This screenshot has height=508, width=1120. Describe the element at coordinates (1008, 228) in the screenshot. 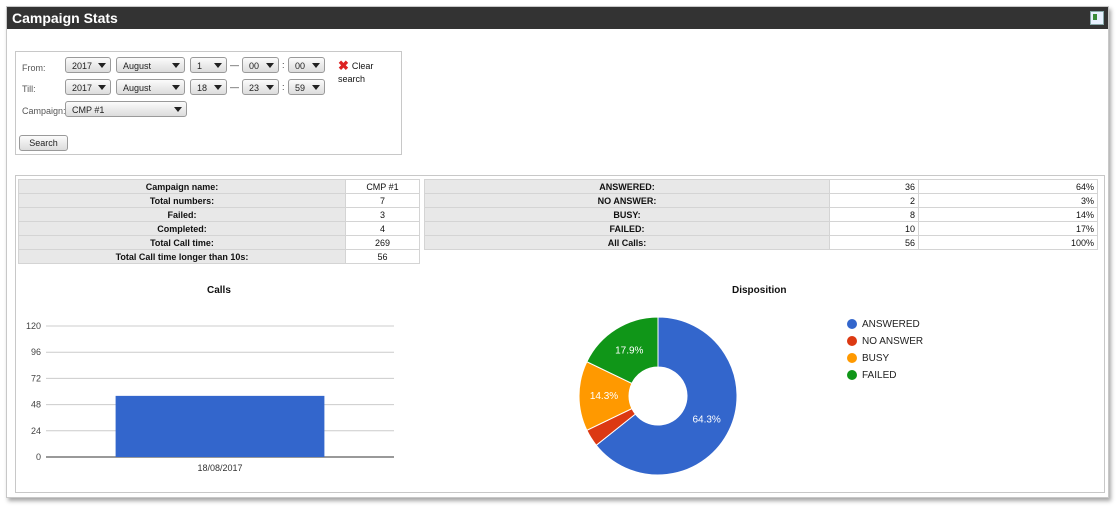

I see `disposition-percent: 17%` at that location.